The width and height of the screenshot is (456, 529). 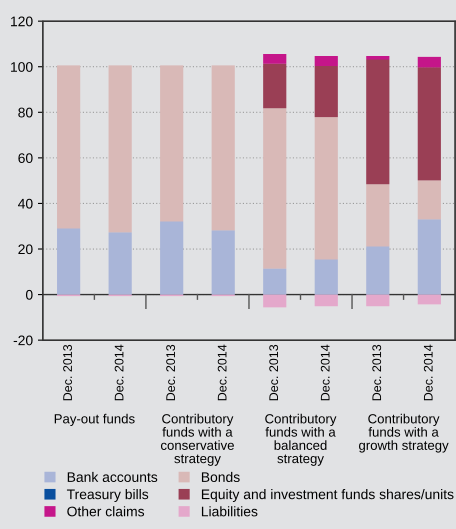 I want to click on legend-label: Bank accounts, so click(x=113, y=477).